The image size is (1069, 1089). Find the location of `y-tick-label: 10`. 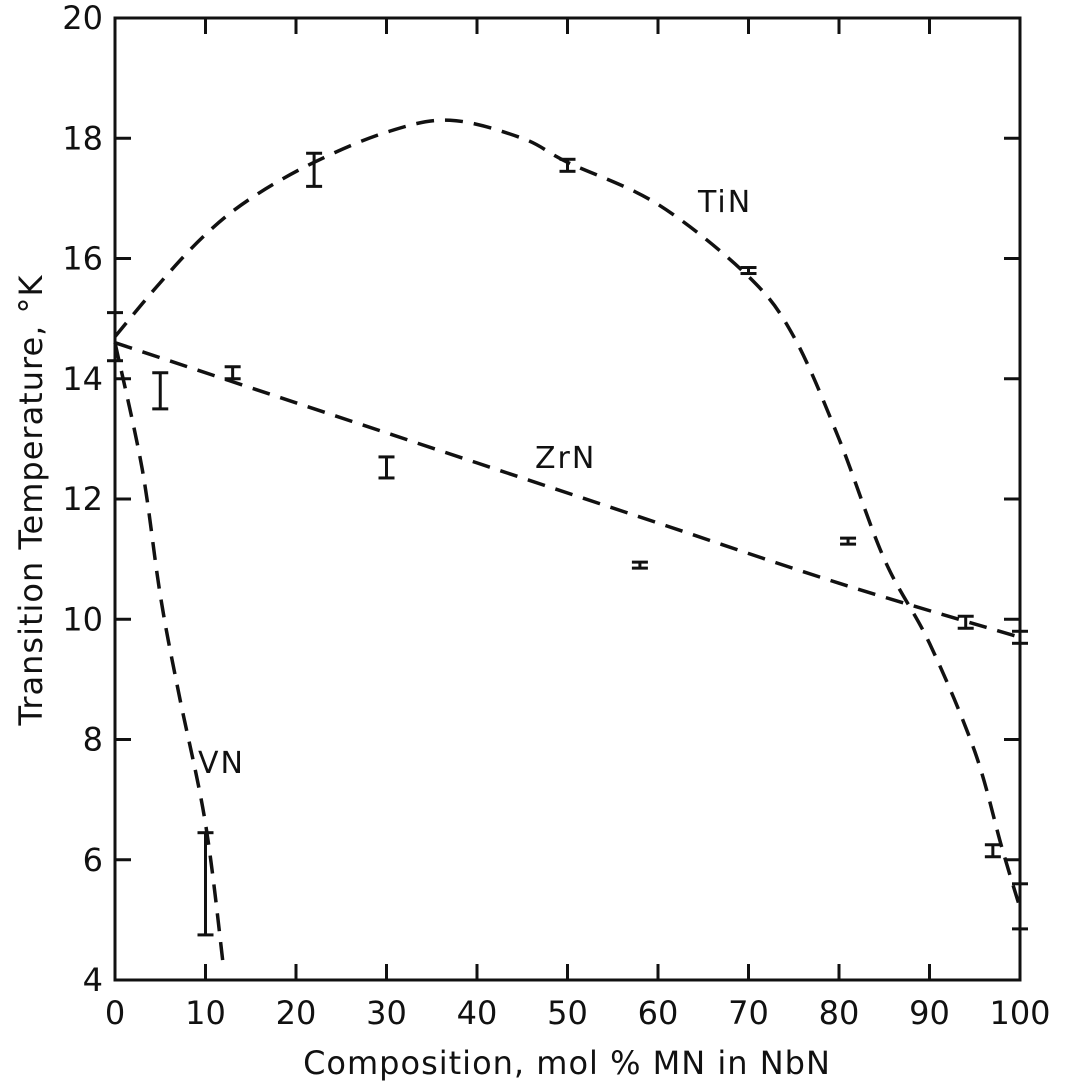

y-tick-label: 10 is located at coordinates (82, 619).